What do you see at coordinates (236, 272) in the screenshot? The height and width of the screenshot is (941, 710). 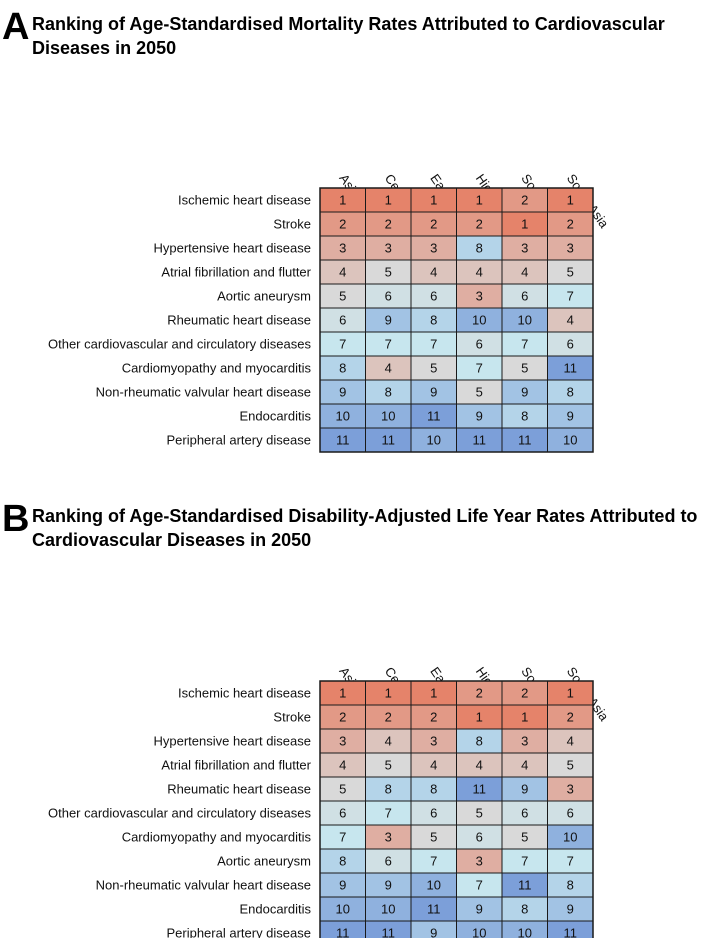 I see `row-label: Atrial fibrillation and flutter` at bounding box center [236, 272].